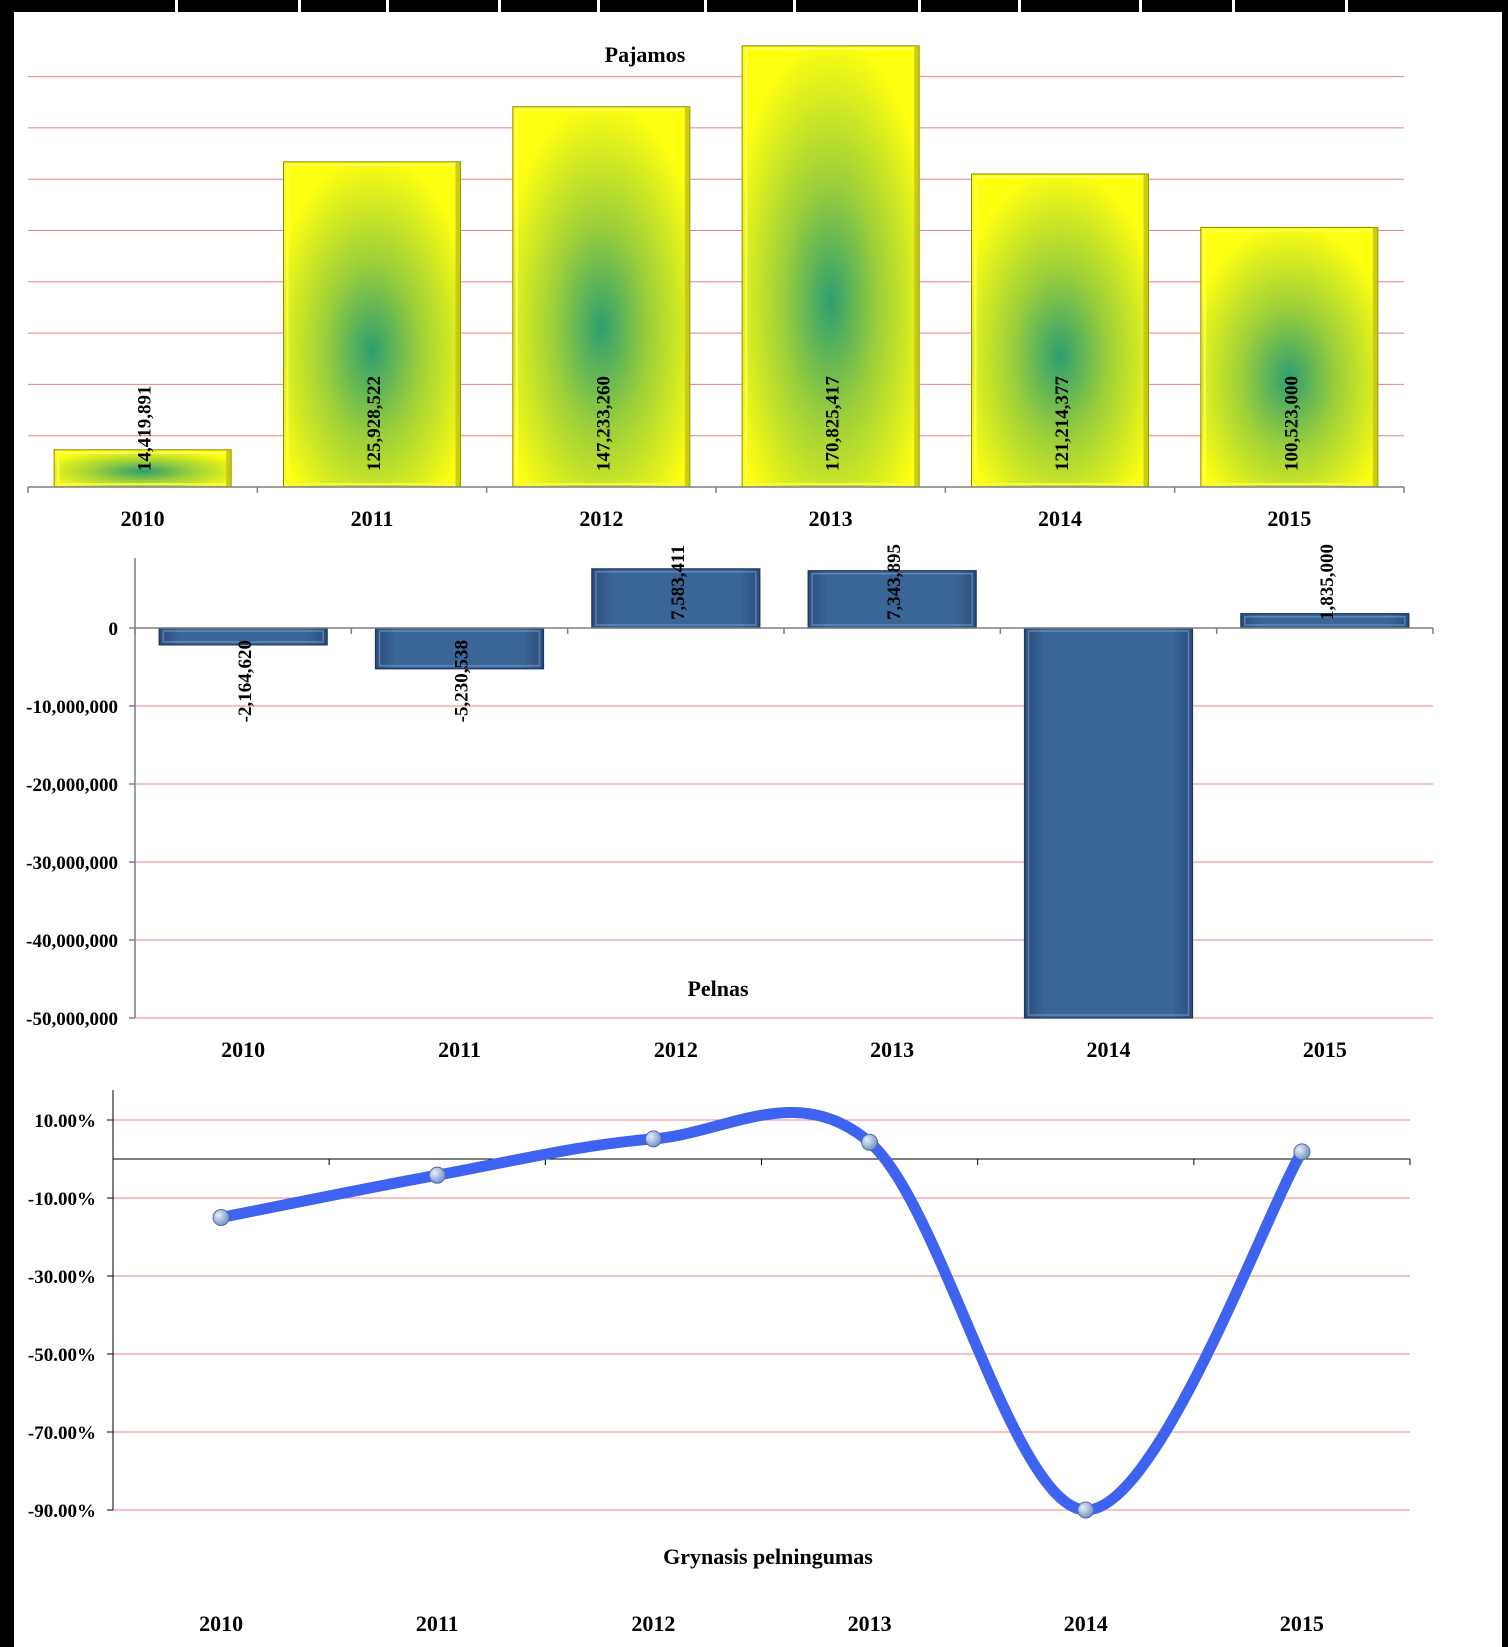  I want to click on data-label-2012: 7,583,411, so click(678, 582).